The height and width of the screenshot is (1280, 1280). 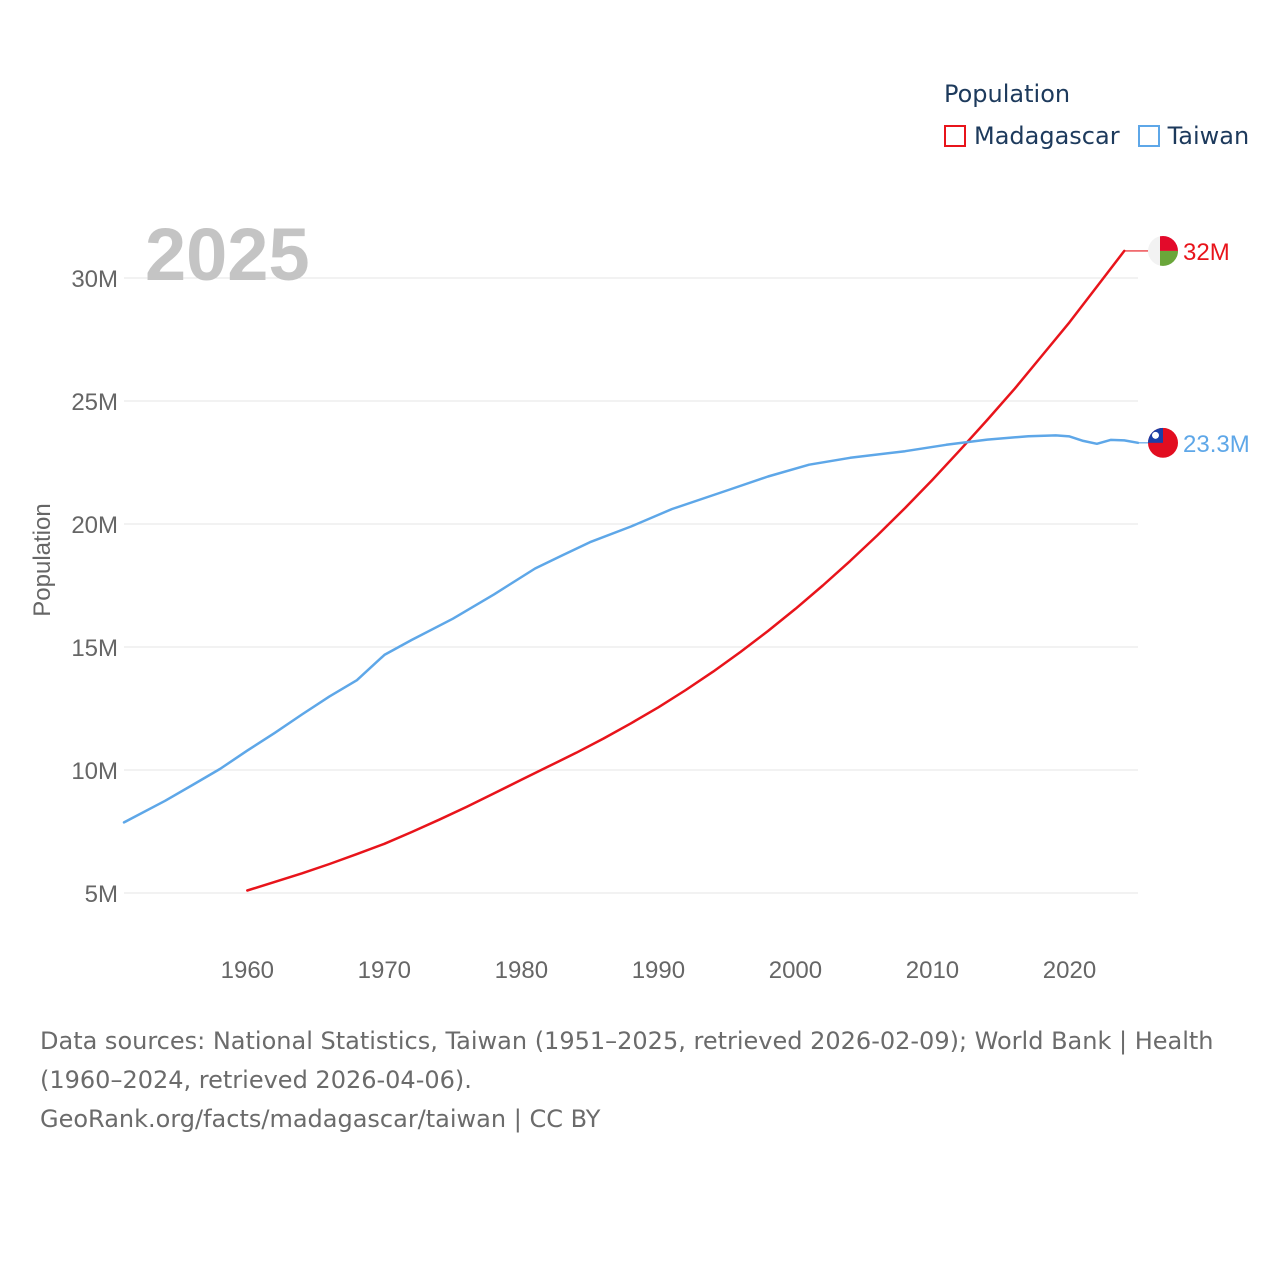 What do you see at coordinates (94, 771) in the screenshot?
I see `y-tick-label: 10M` at bounding box center [94, 771].